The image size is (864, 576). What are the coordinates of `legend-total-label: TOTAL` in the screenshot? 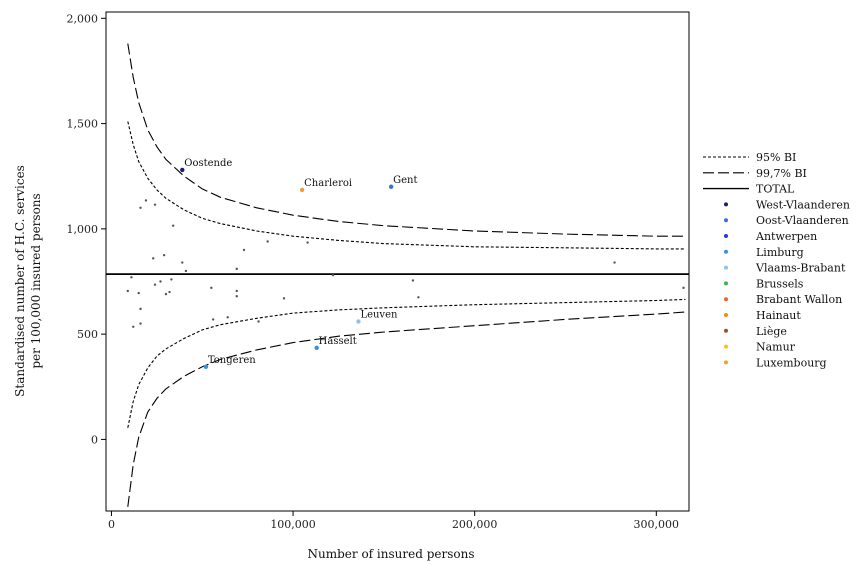 It's located at (775, 189).